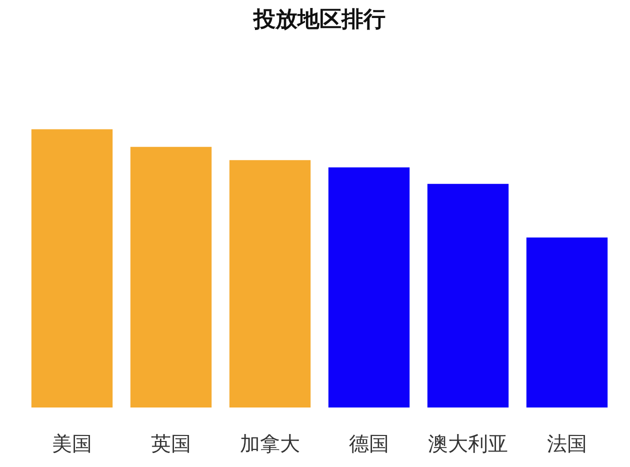  Describe the element at coordinates (72, 444) in the screenshot. I see `x-tick-label: 美国` at that location.